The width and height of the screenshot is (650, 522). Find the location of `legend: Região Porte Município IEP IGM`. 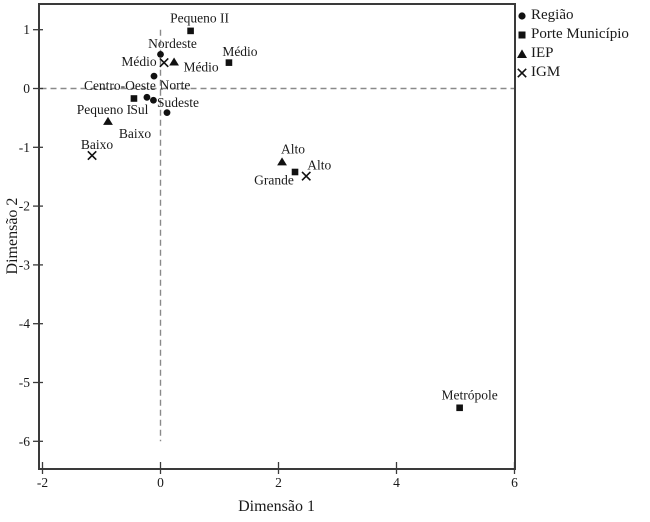

legend: Região Porte Município IEP IGM is located at coordinates (570, 44).